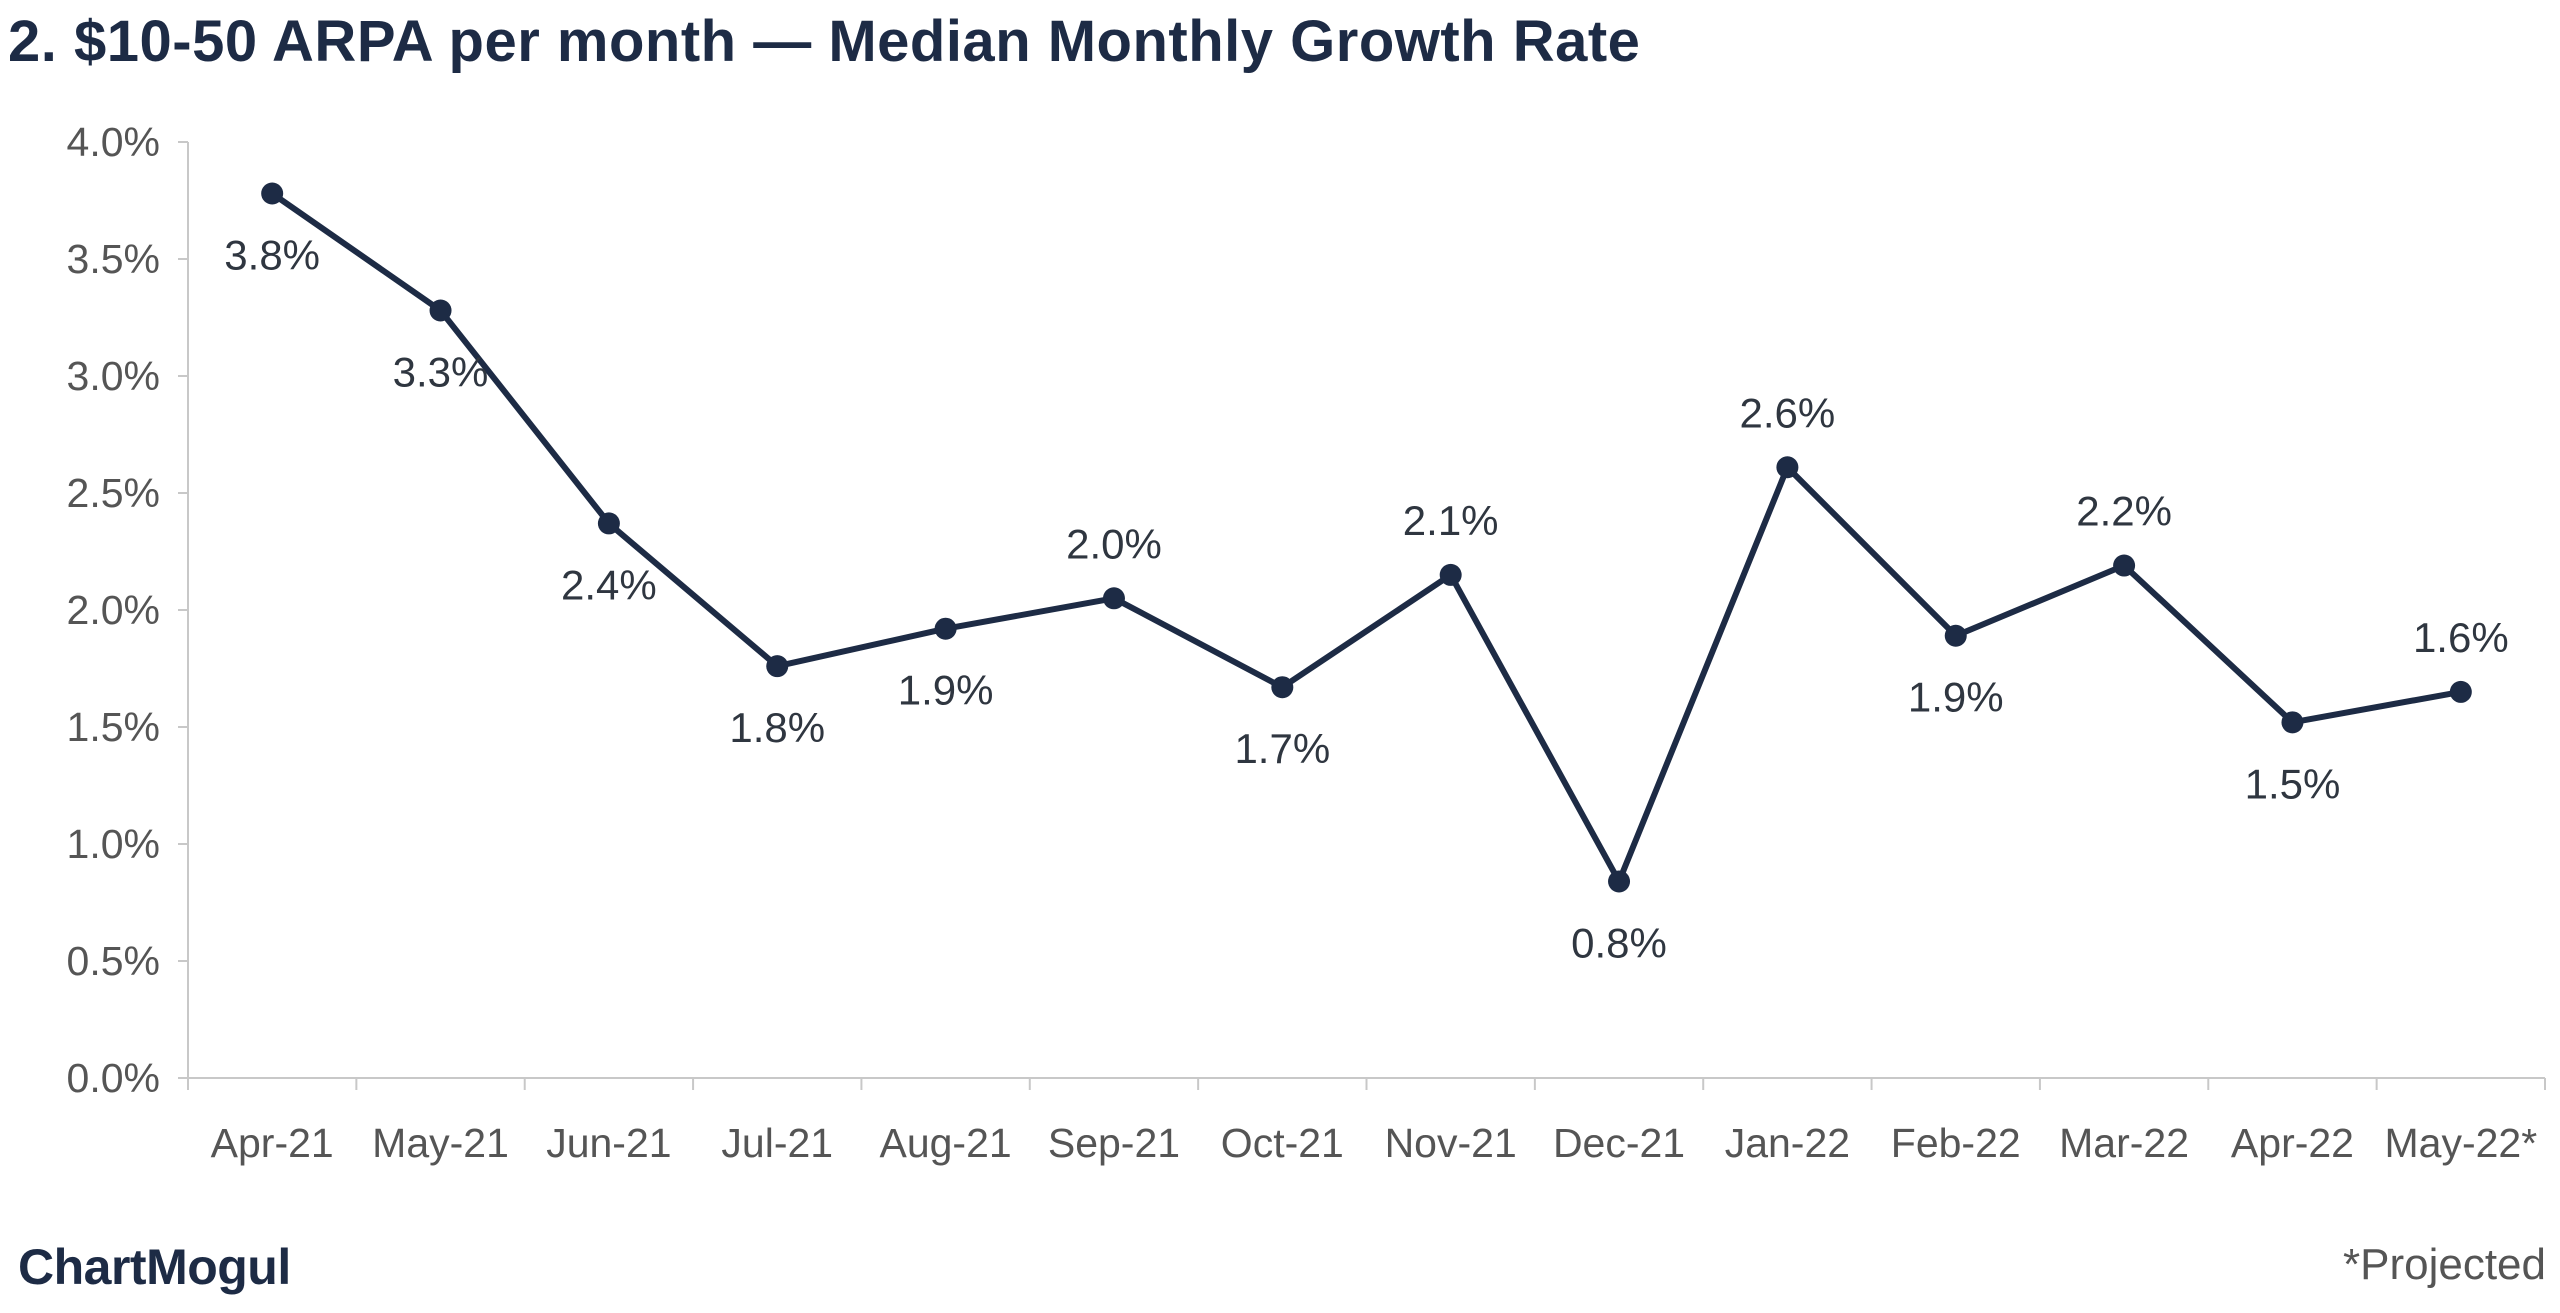 Image resolution: width=2560 pixels, height=1313 pixels. Describe the element at coordinates (777, 1143) in the screenshot. I see `x-tick-label: Jul-21` at that location.